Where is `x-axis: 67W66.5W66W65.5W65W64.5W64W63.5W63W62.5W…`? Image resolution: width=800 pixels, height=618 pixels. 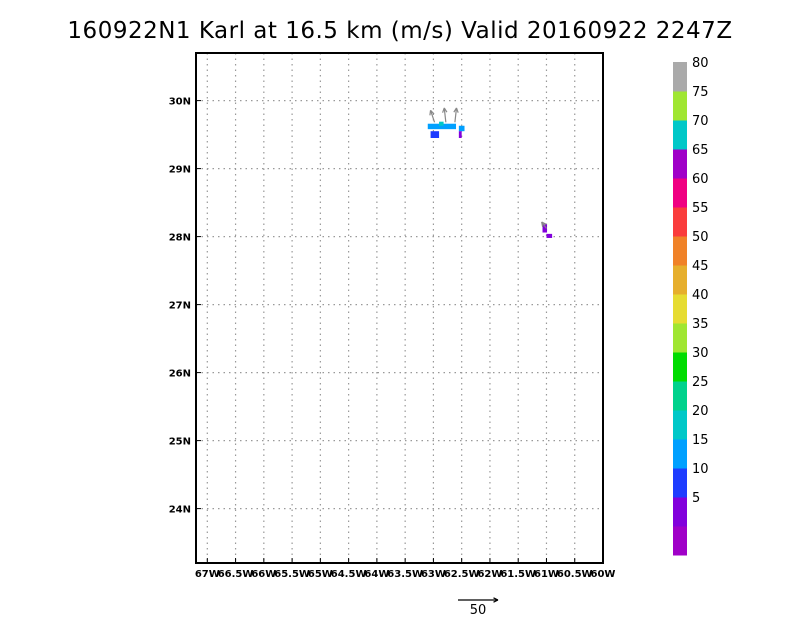 x-axis: 67W66.5W66W65.5W65W64.5W64W63.5W63W62.5W… is located at coordinates (405, 569).